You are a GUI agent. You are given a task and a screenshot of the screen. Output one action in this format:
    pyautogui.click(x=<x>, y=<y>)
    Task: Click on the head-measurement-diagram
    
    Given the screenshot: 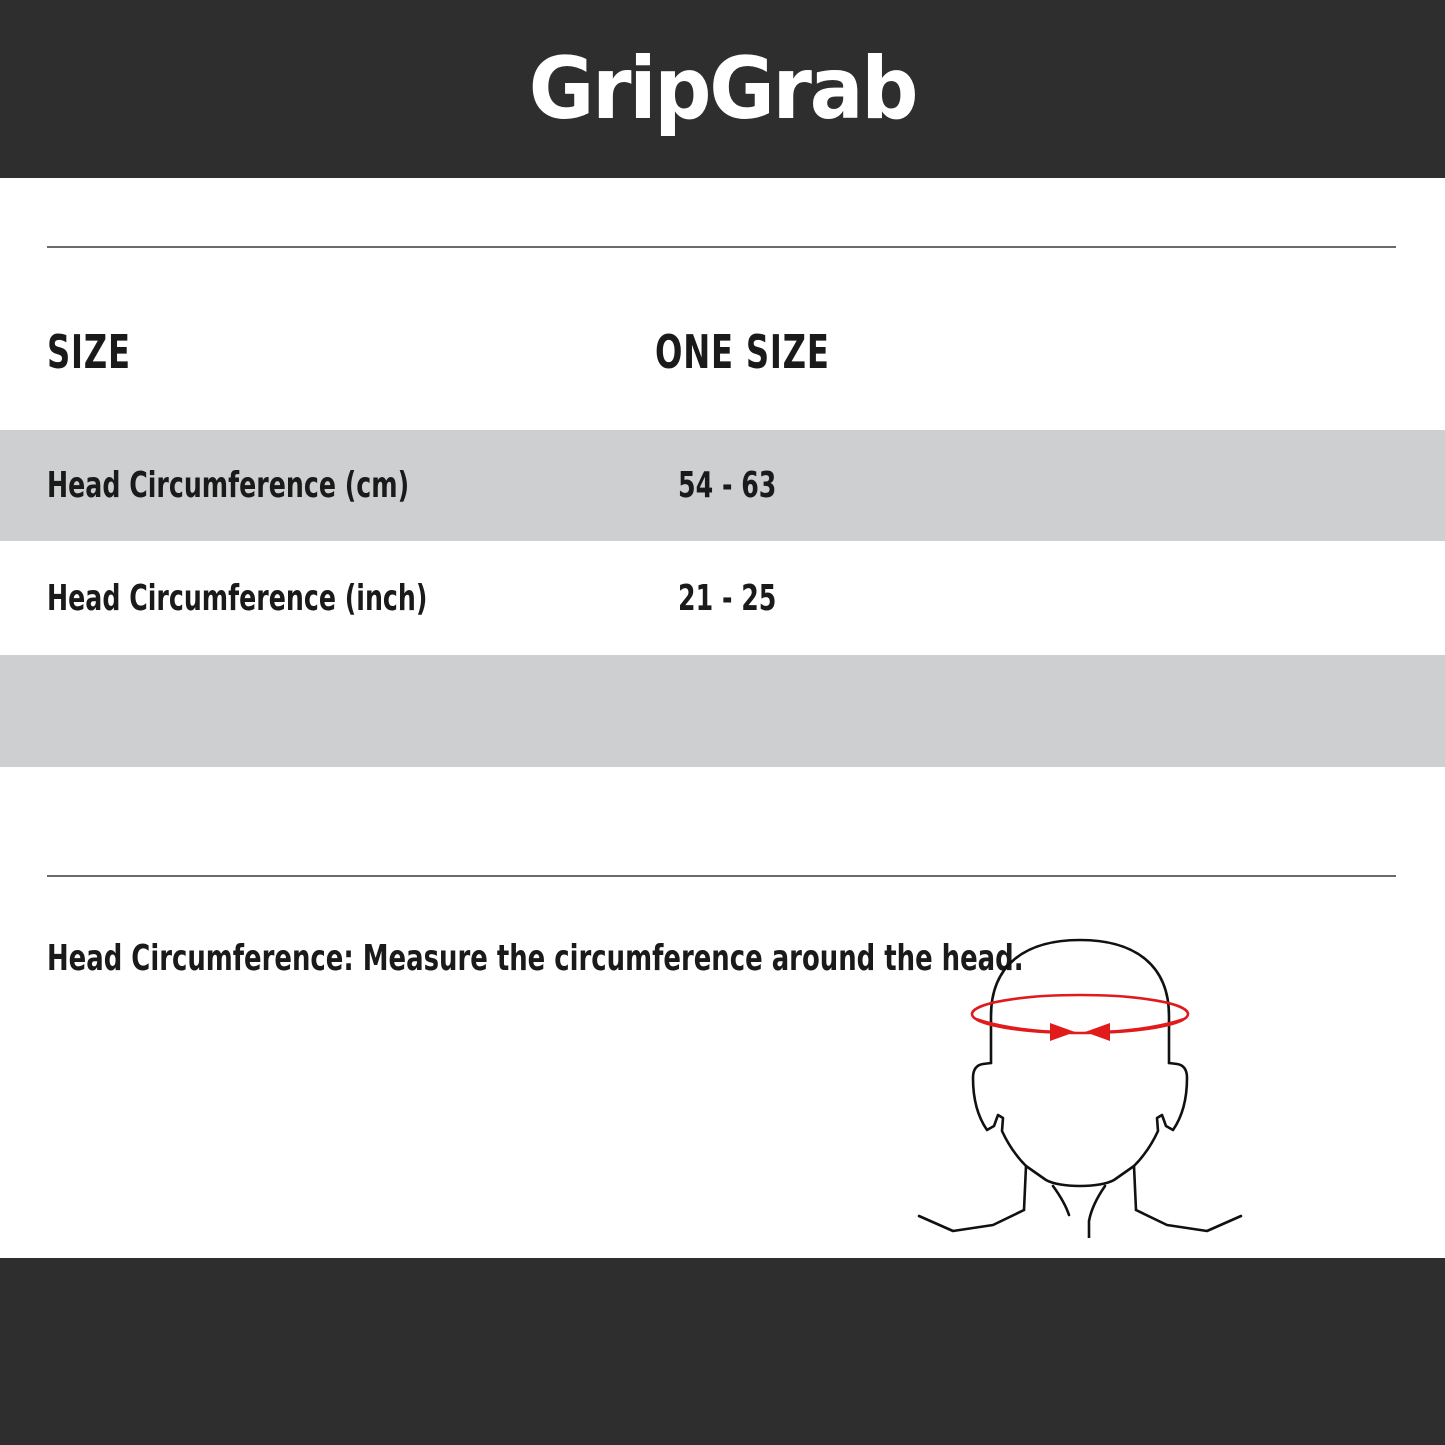 What is the action you would take?
    pyautogui.click(x=1080, y=1098)
    